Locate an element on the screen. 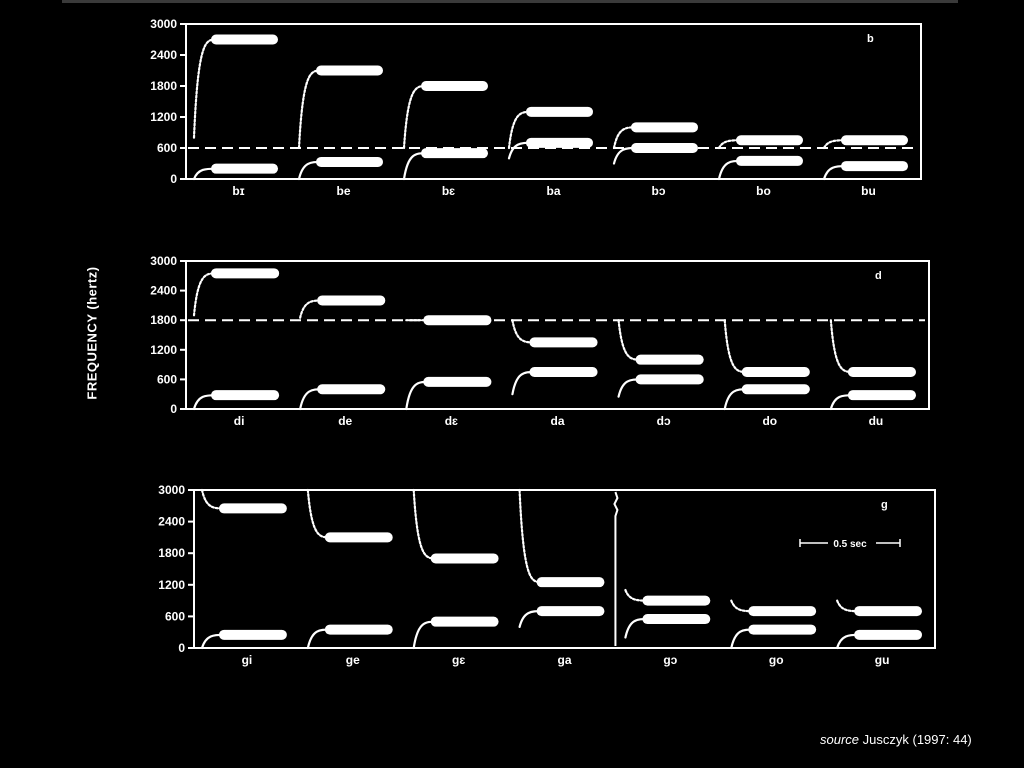 This screenshot has width=1024, height=768. panel-letter: d is located at coordinates (878, 276).